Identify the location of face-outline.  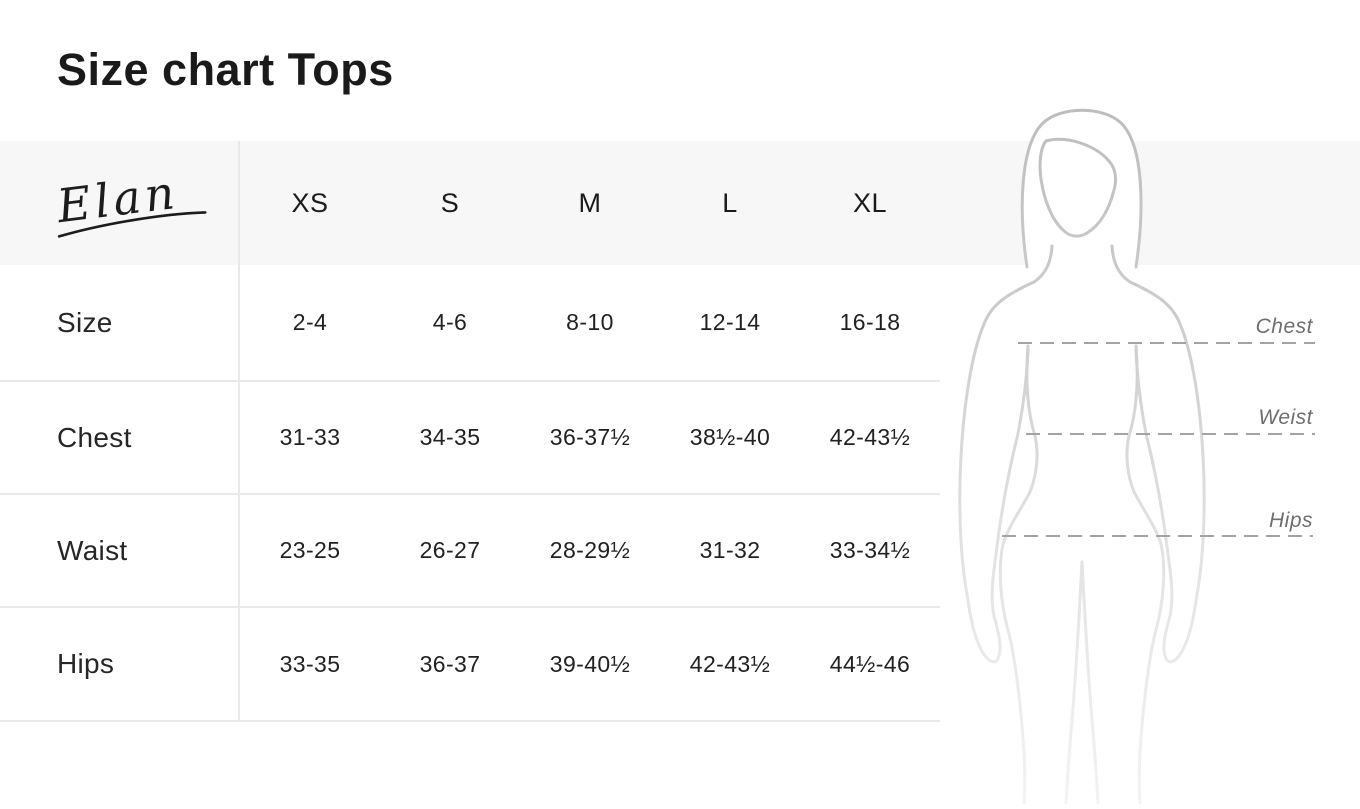
(1078, 187).